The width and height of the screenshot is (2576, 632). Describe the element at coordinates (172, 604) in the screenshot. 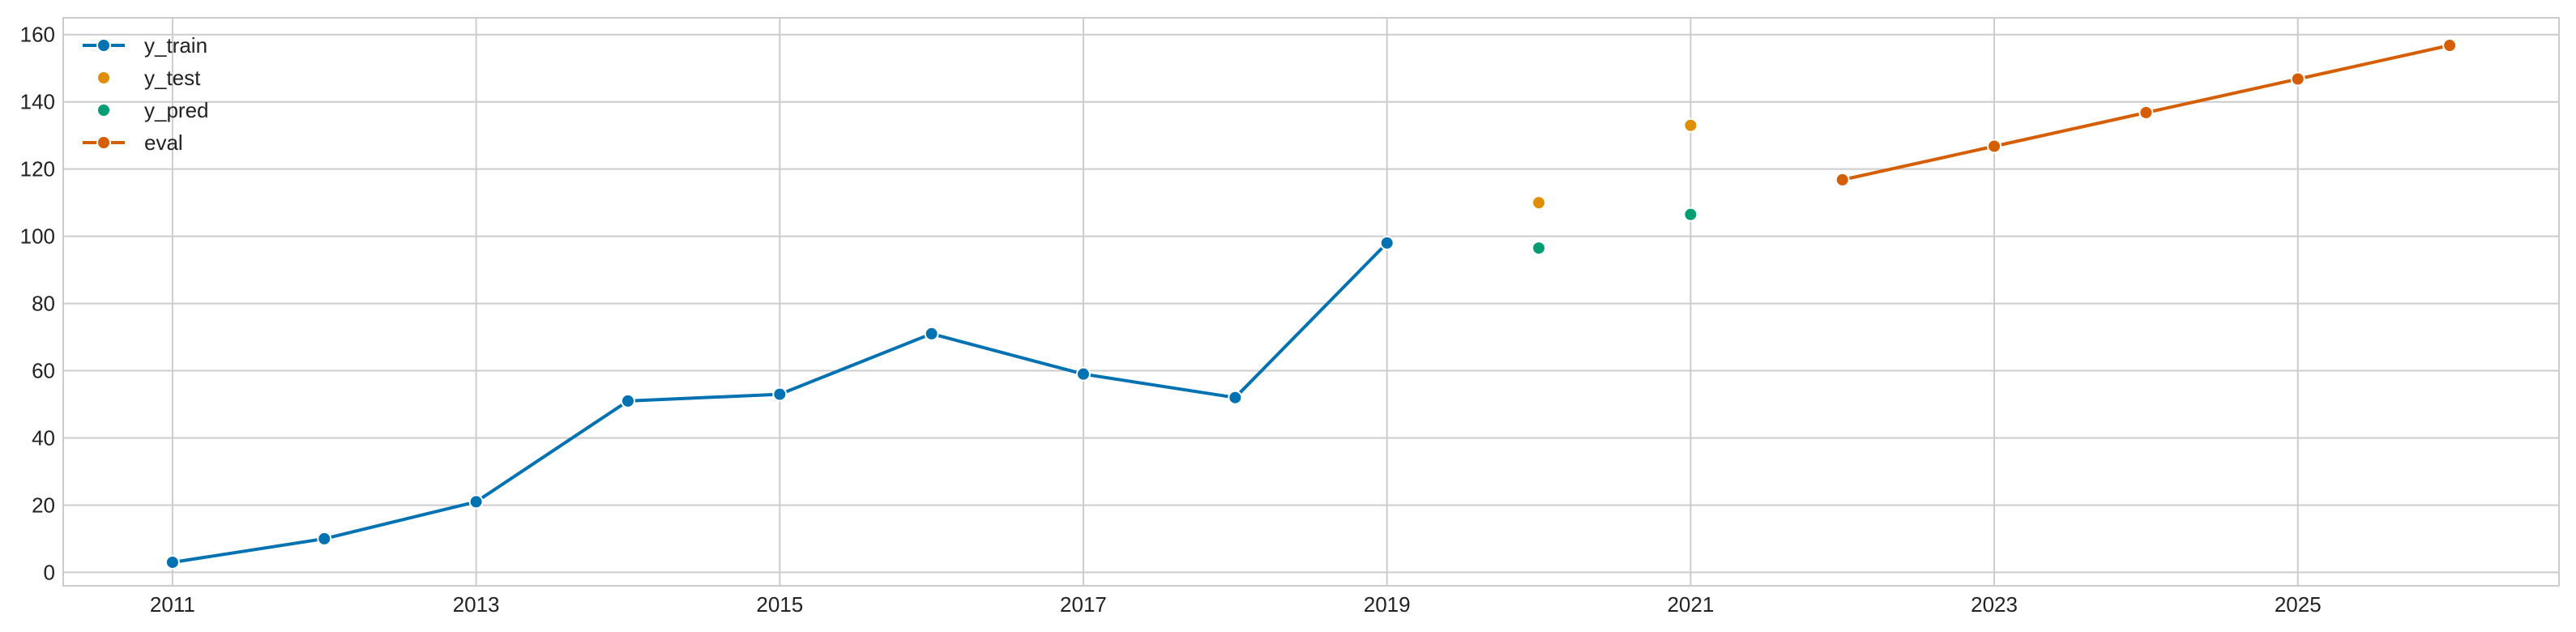

I see `x-tick-label: 2011` at that location.